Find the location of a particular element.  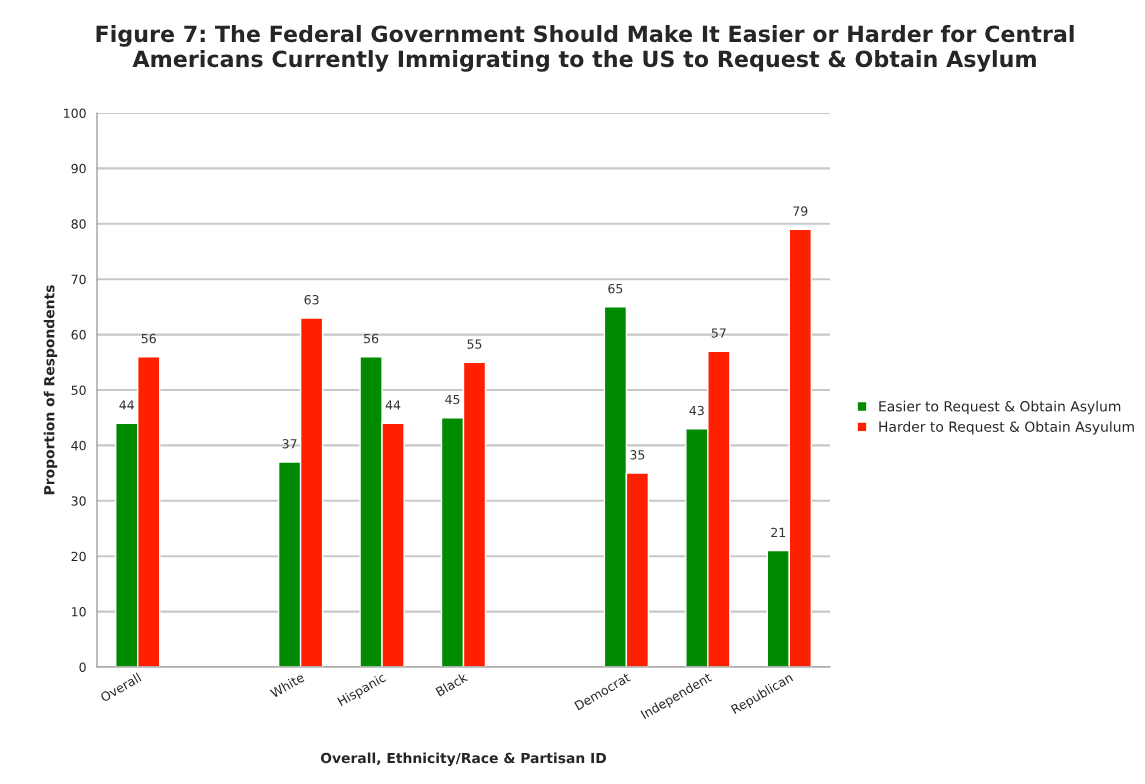

y-tick-label: 90 is located at coordinates (78, 168).